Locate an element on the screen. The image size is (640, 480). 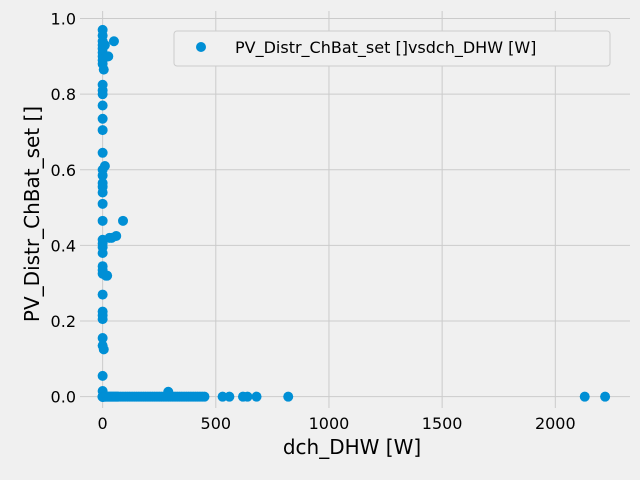
y-tick-labels: 0.0 0.2 0.4 0.6 0.8 1.0 is located at coordinates (63, 208).